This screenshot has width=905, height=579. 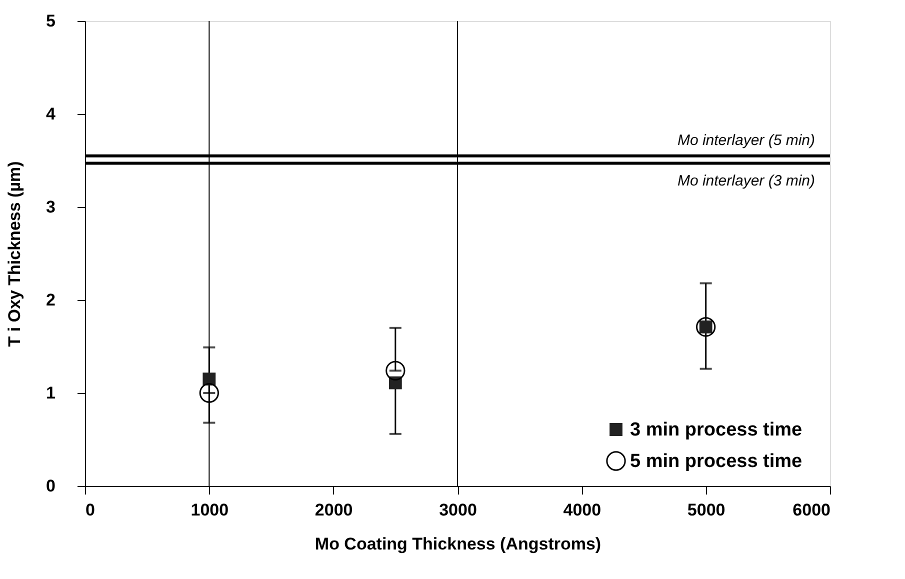 I want to click on x-tick-label: 0, so click(x=90, y=510).